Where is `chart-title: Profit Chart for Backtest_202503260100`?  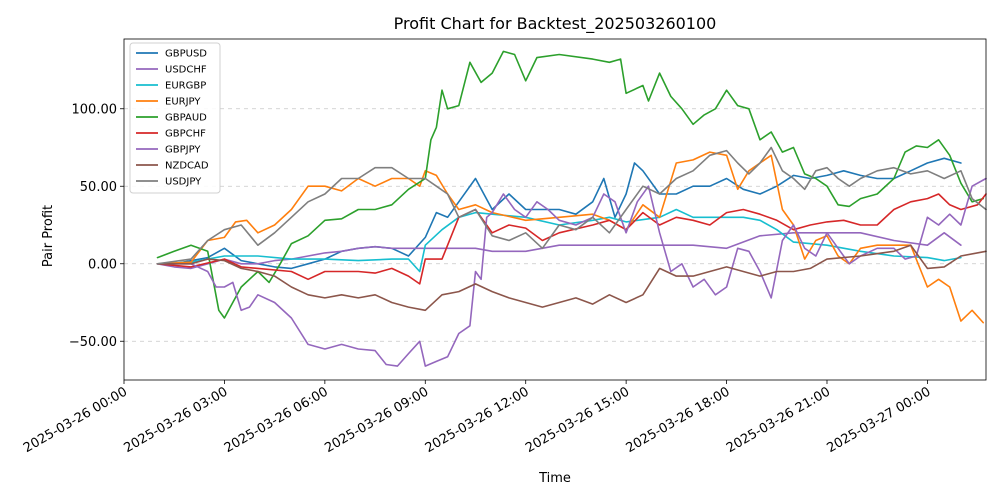 chart-title: Profit Chart for Backtest_202503260100 is located at coordinates (555, 24).